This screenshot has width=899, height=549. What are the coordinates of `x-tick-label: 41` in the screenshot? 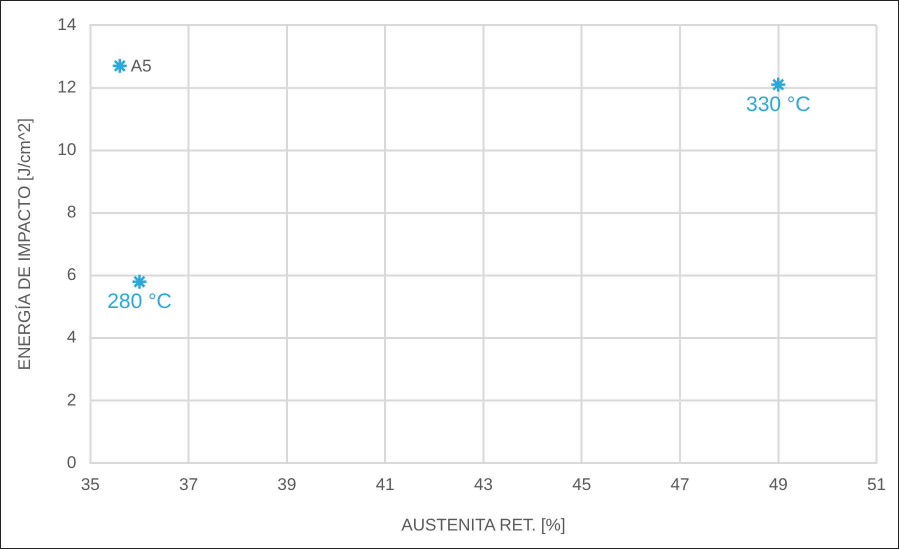 It's located at (385, 484).